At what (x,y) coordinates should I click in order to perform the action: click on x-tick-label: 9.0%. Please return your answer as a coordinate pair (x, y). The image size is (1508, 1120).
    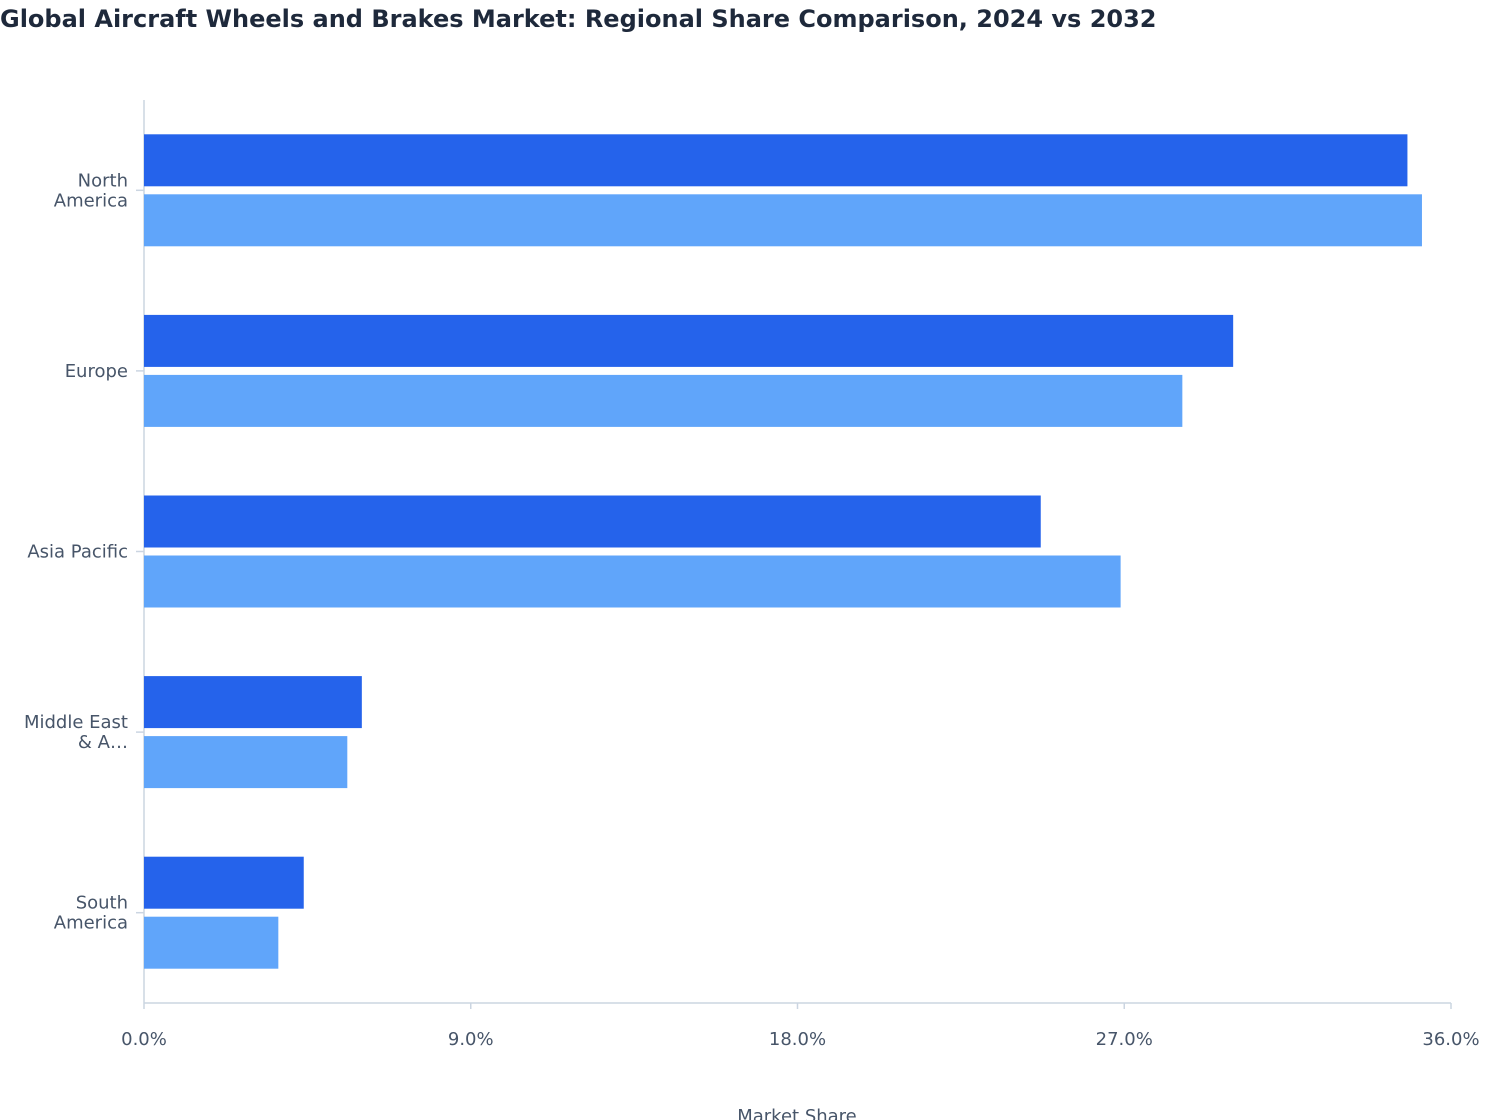
    Looking at the image, I should click on (471, 1039).